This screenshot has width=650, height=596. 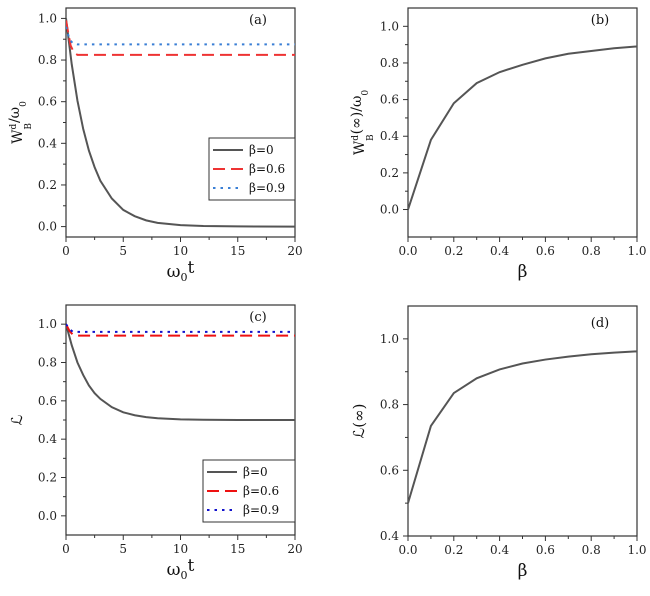 I want to click on y-axis-title: ℒ, so click(x=17, y=419).